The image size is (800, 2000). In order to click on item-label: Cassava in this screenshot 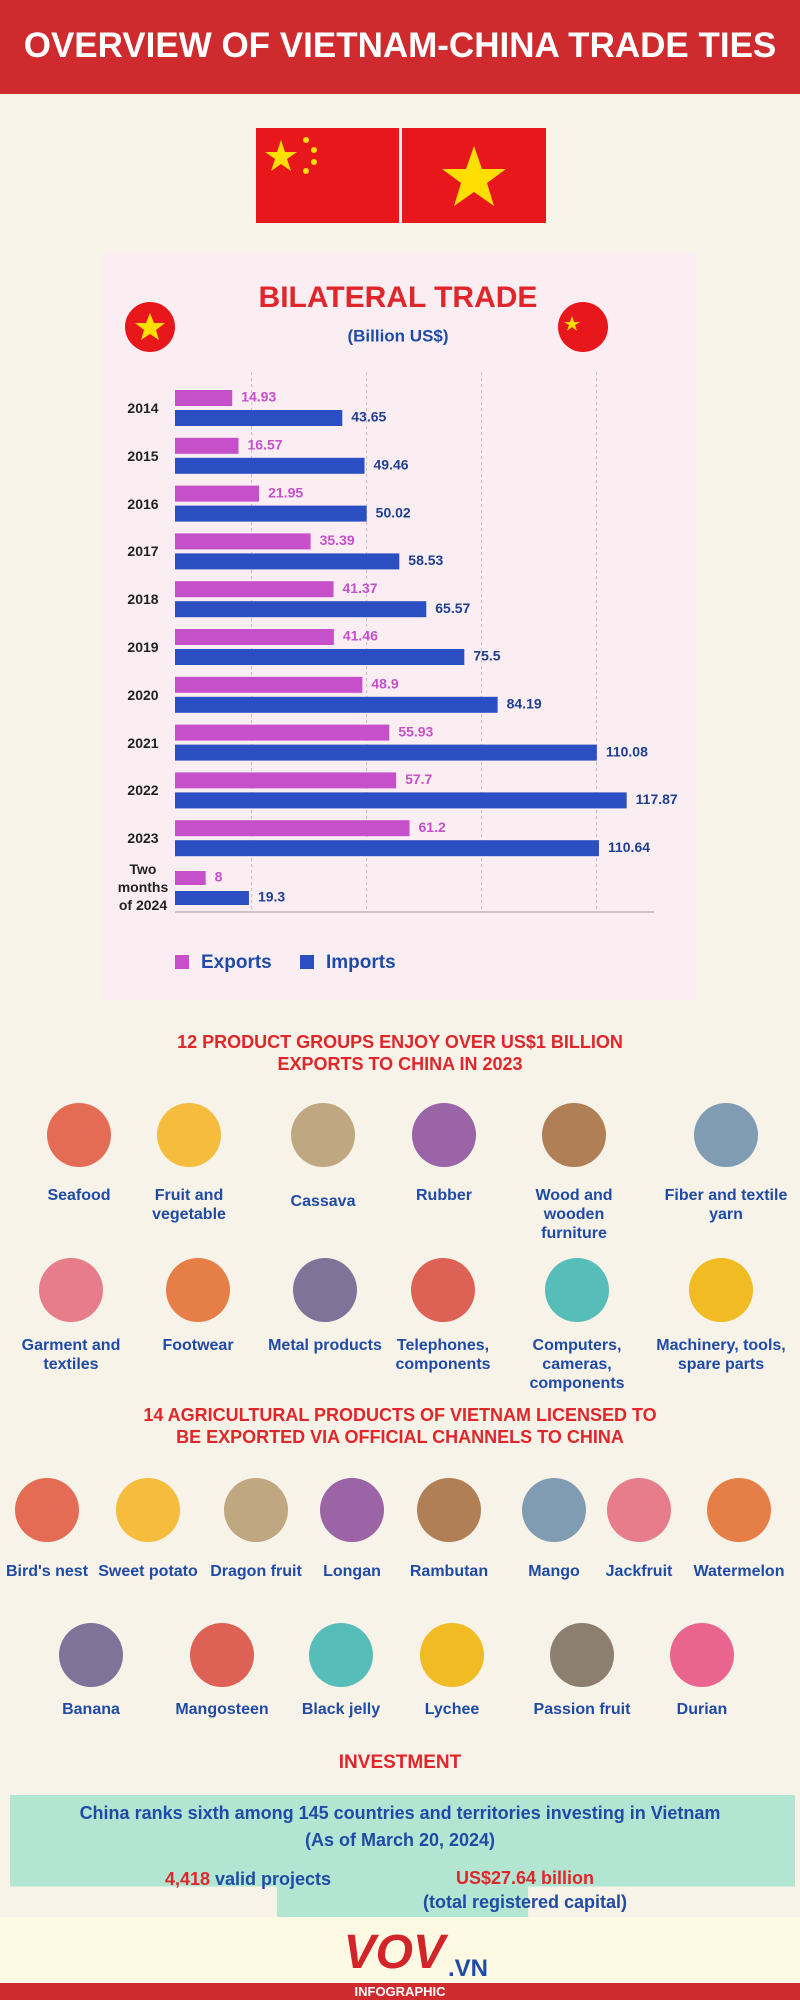, I will do `click(323, 1201)`.